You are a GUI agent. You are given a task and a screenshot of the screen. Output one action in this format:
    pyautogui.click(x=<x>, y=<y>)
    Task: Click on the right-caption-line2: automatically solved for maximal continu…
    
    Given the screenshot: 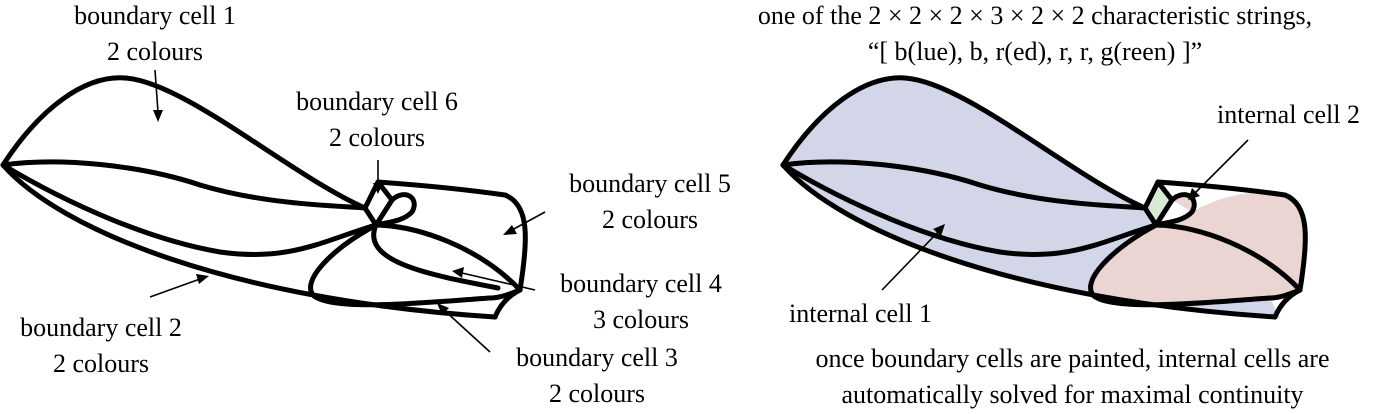 What is the action you would take?
    pyautogui.click(x=1072, y=395)
    